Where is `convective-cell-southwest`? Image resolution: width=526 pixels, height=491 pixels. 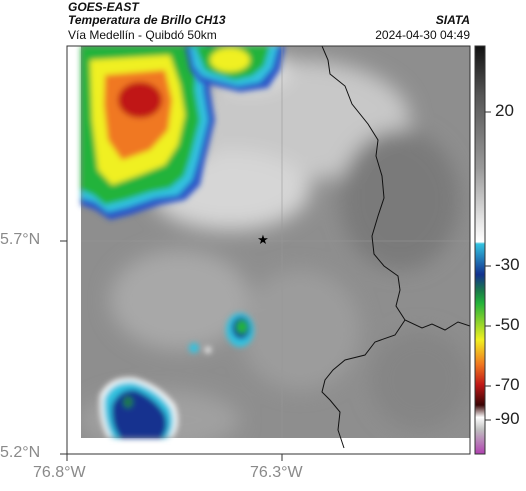
convective-cell-southwest is located at coordinates (138, 407).